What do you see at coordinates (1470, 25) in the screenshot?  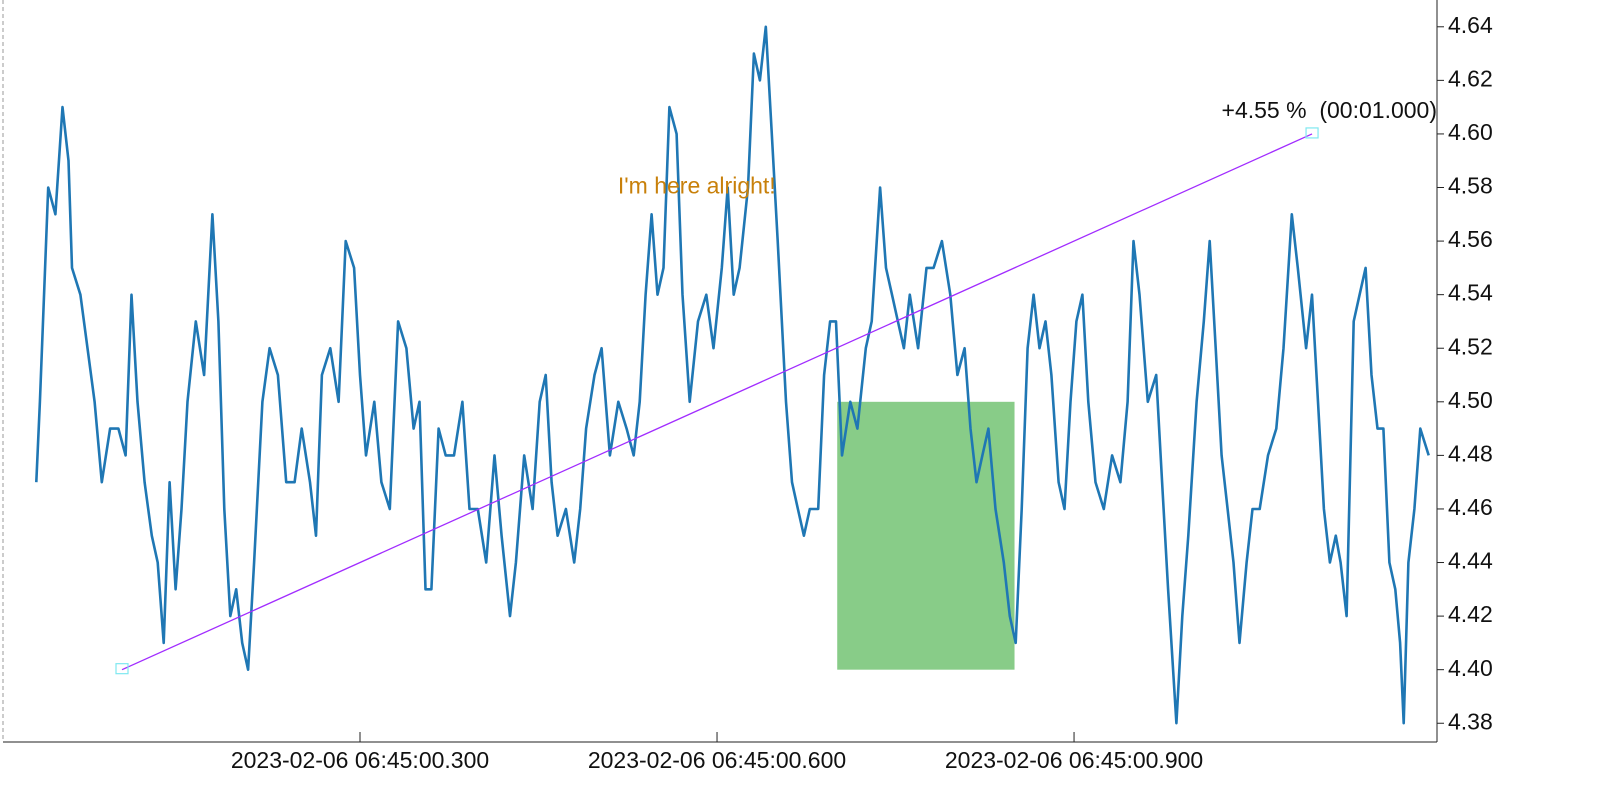 I see `y-tick-label: 4.64` at bounding box center [1470, 25].